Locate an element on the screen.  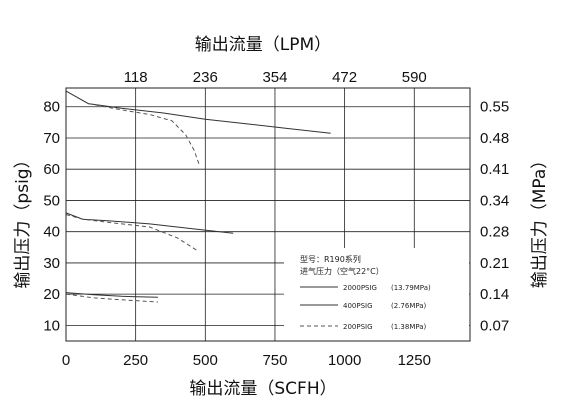
y-tick-left-2: 30 is located at coordinates (51, 263).